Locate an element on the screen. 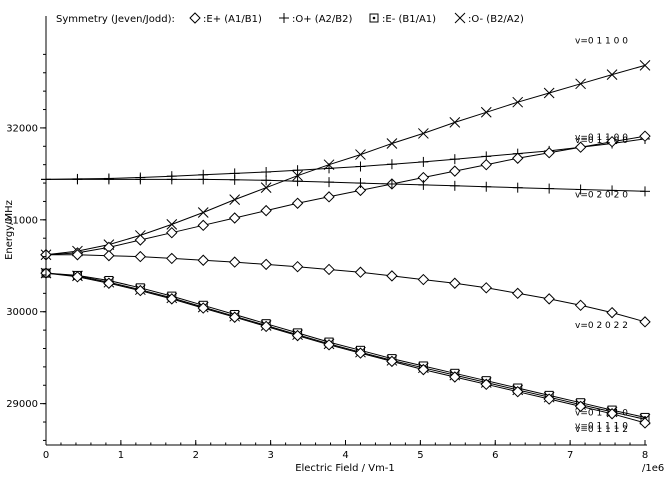 This screenshot has width=666, height=478. x-tick-label: 1 is located at coordinates (121, 455).